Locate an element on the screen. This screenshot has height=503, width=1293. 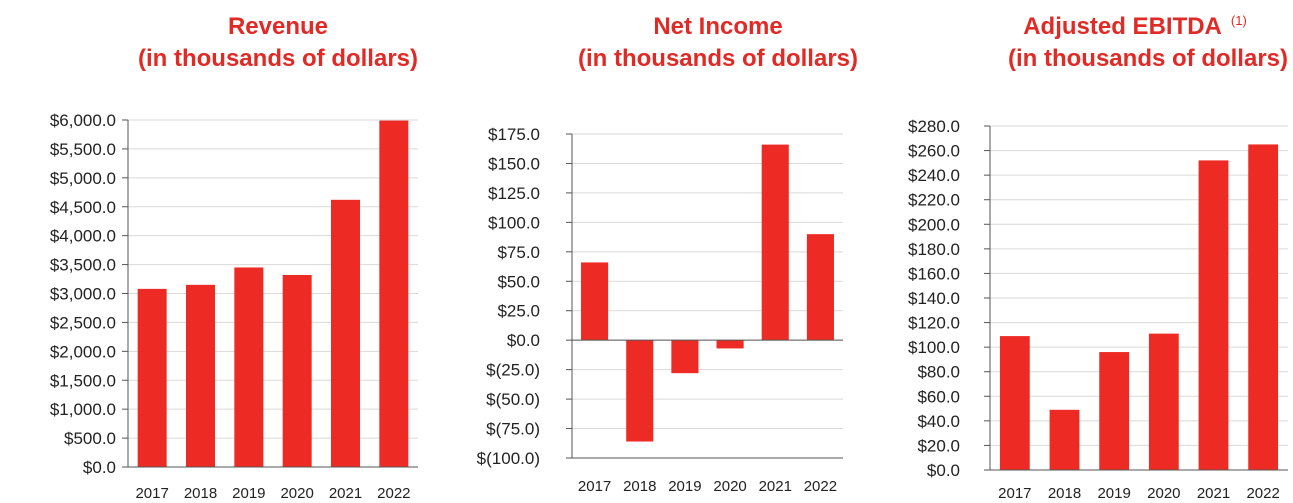
net-income-chart-title: Net Income is located at coordinates (717, 26).